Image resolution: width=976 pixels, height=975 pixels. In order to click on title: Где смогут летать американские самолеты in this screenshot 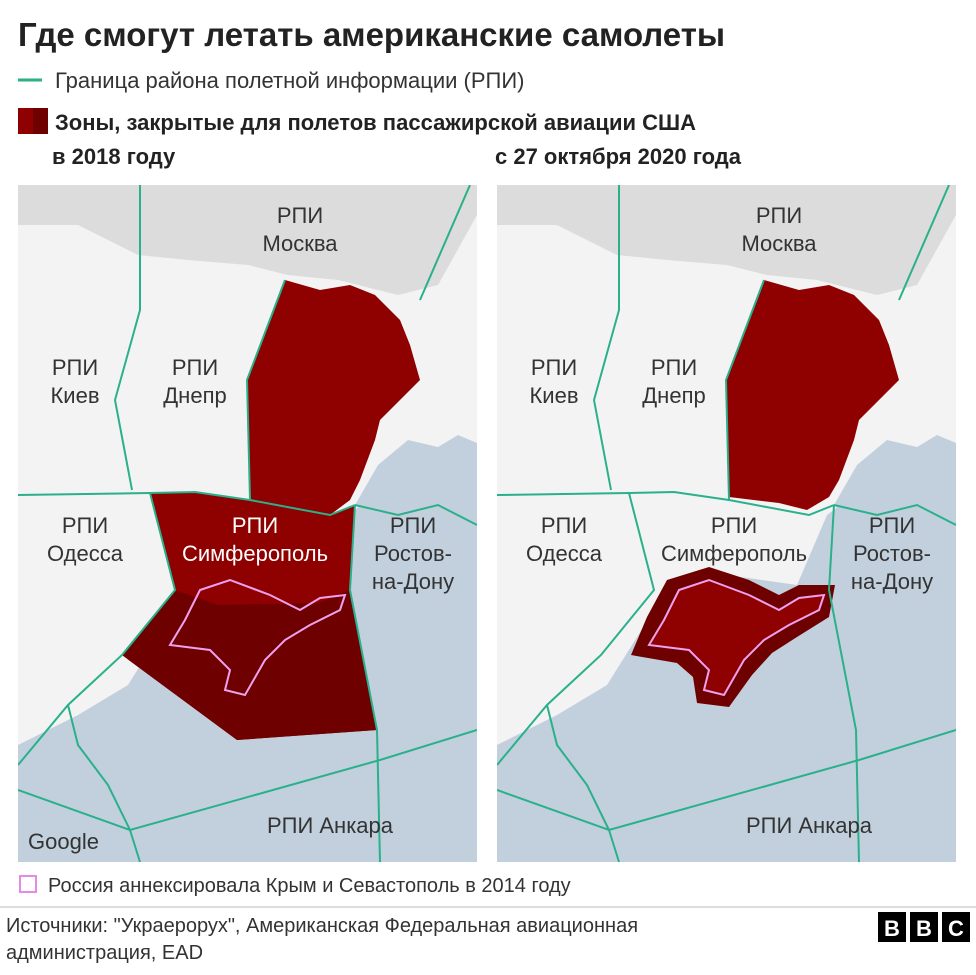, I will do `click(371, 34)`.